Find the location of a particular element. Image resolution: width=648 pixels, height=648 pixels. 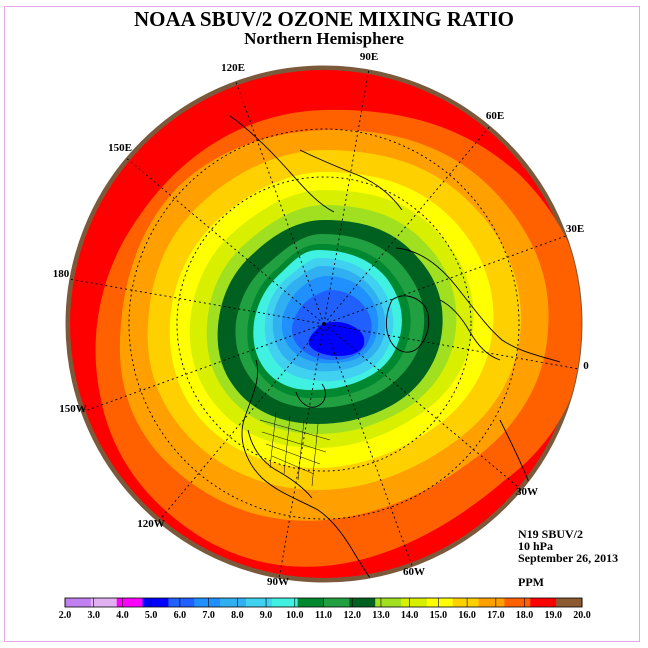

colorbar-tick-label: 6.0 is located at coordinates (180, 615).